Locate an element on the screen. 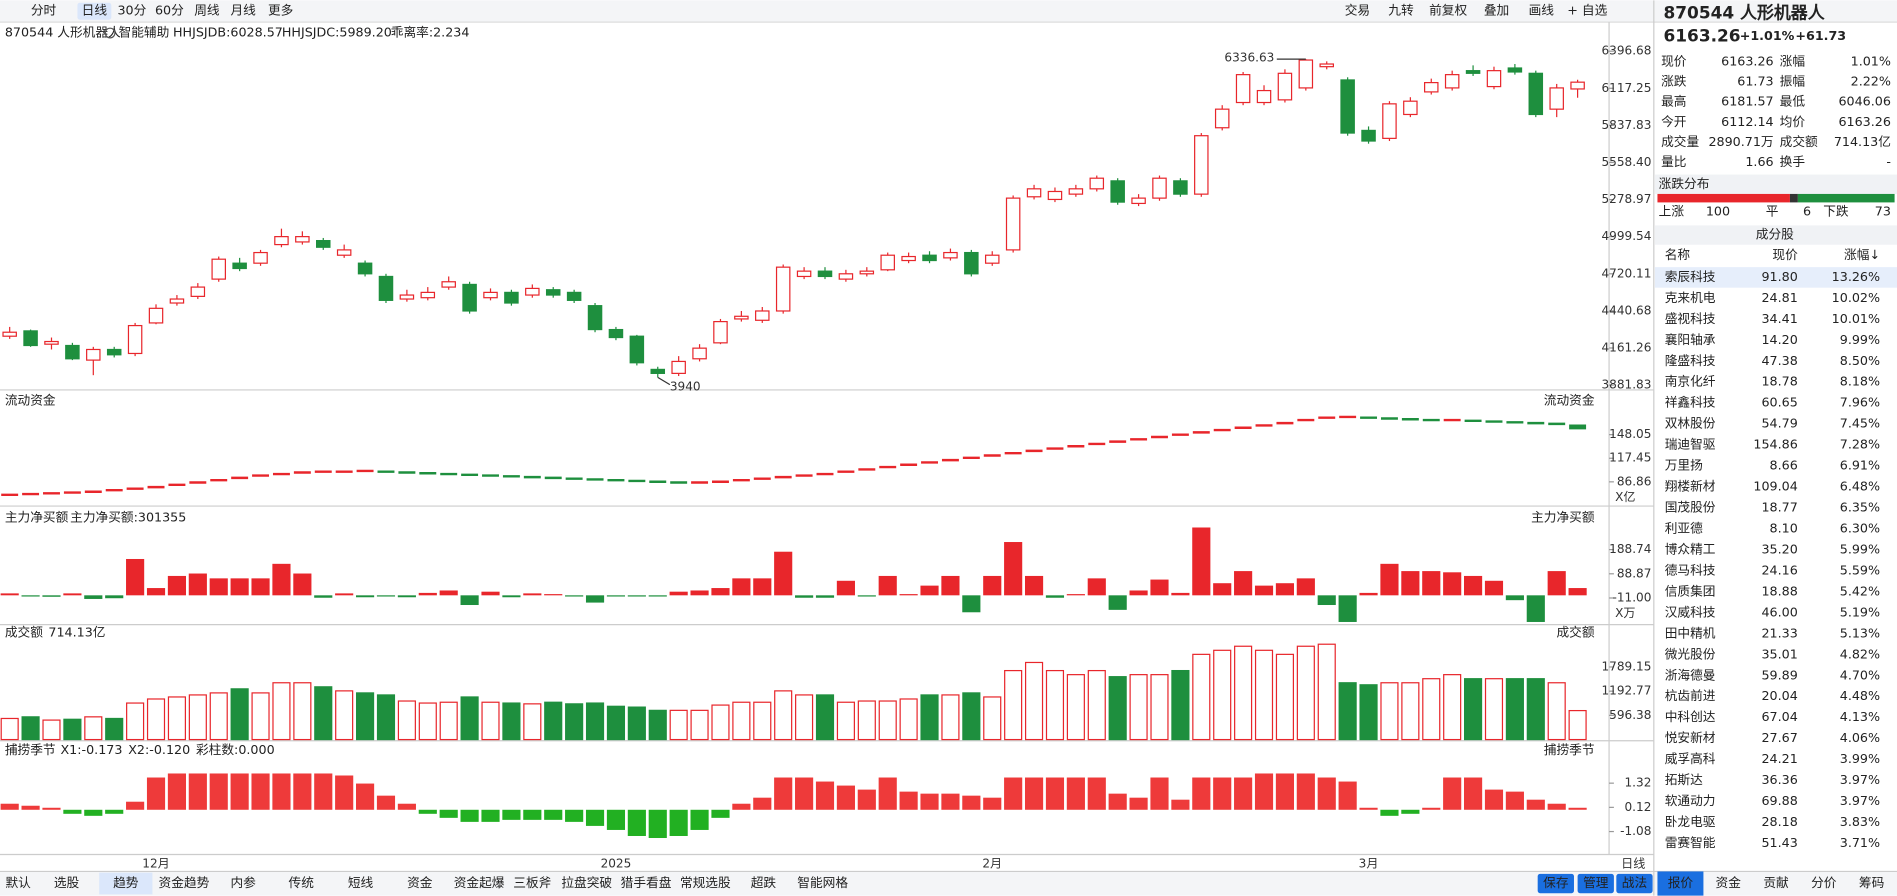 The width and height of the screenshot is (1897, 896). bottom-tab: 智能网格 is located at coordinates (822, 882).